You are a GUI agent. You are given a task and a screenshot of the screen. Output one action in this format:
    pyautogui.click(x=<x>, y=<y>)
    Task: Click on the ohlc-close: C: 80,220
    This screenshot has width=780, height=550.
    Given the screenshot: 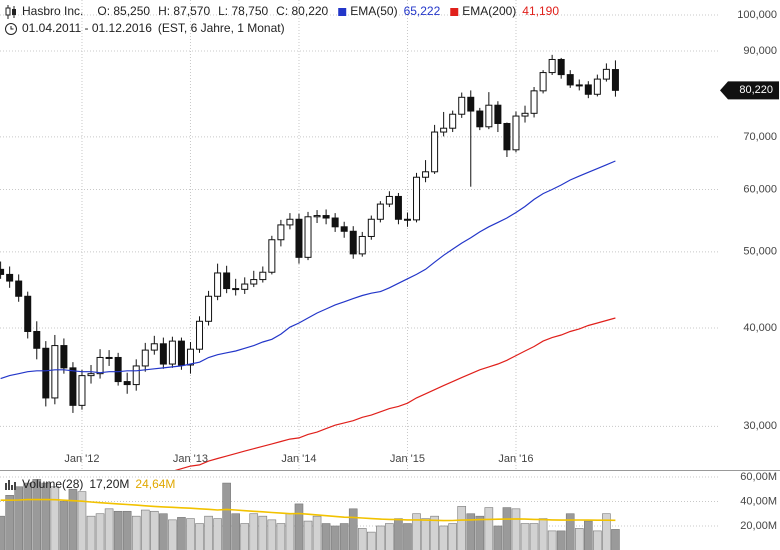 What is the action you would take?
    pyautogui.click(x=302, y=11)
    